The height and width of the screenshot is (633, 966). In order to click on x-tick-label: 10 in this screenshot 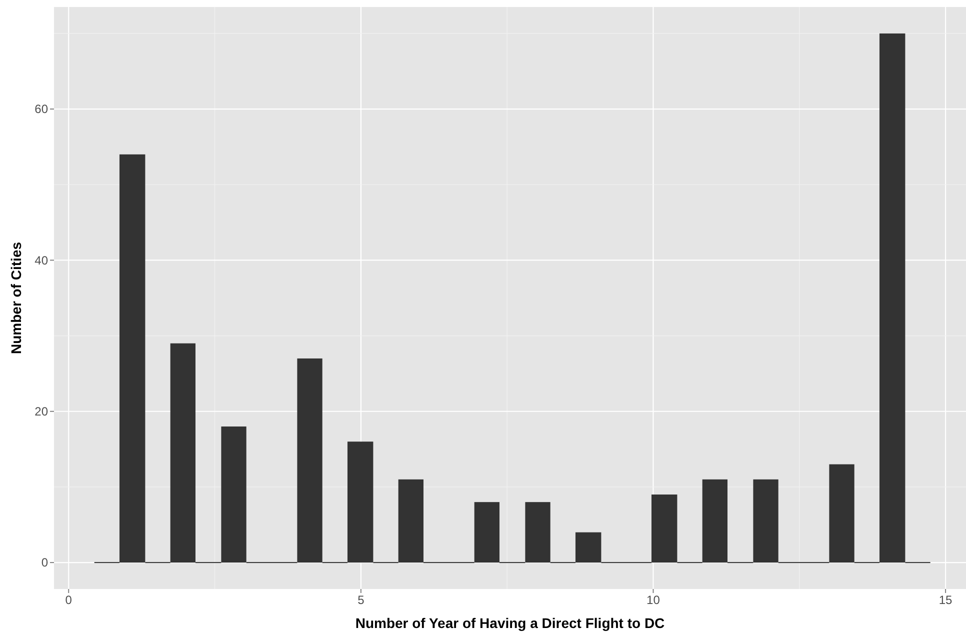, I will do `click(653, 600)`.